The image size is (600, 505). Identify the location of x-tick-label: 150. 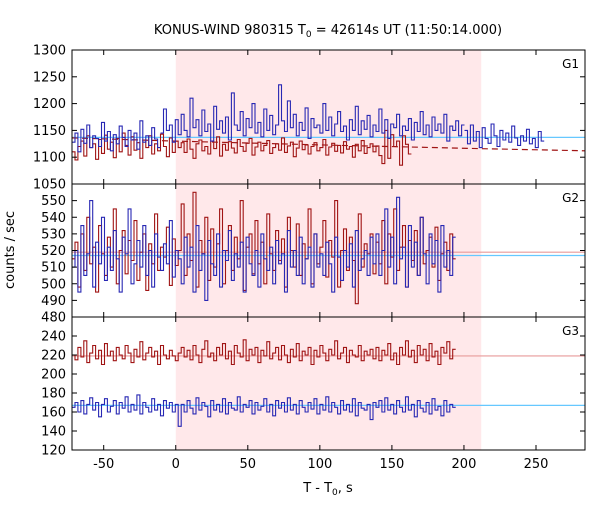
(391, 464).